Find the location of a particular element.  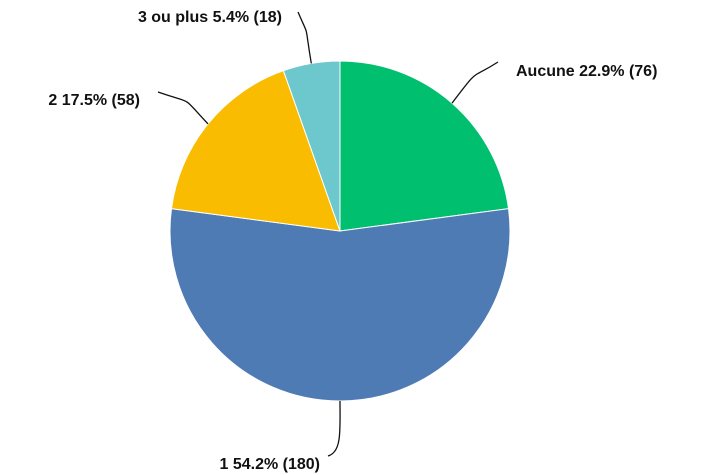

value-label: 17.5% (58) is located at coordinates (101, 100).